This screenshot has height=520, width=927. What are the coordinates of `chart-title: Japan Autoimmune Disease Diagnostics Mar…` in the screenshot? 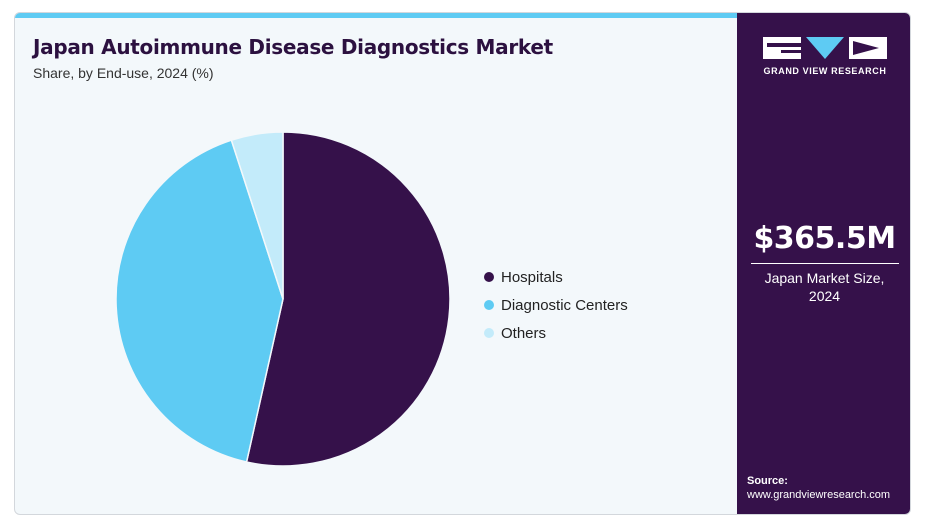 It's located at (293, 47).